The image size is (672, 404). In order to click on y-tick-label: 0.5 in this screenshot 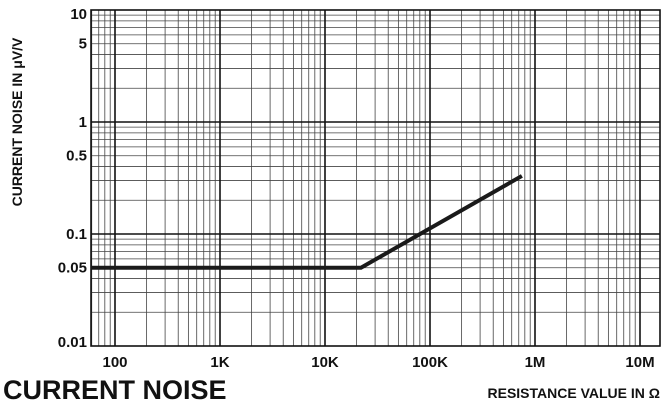, I will do `click(76, 156)`.